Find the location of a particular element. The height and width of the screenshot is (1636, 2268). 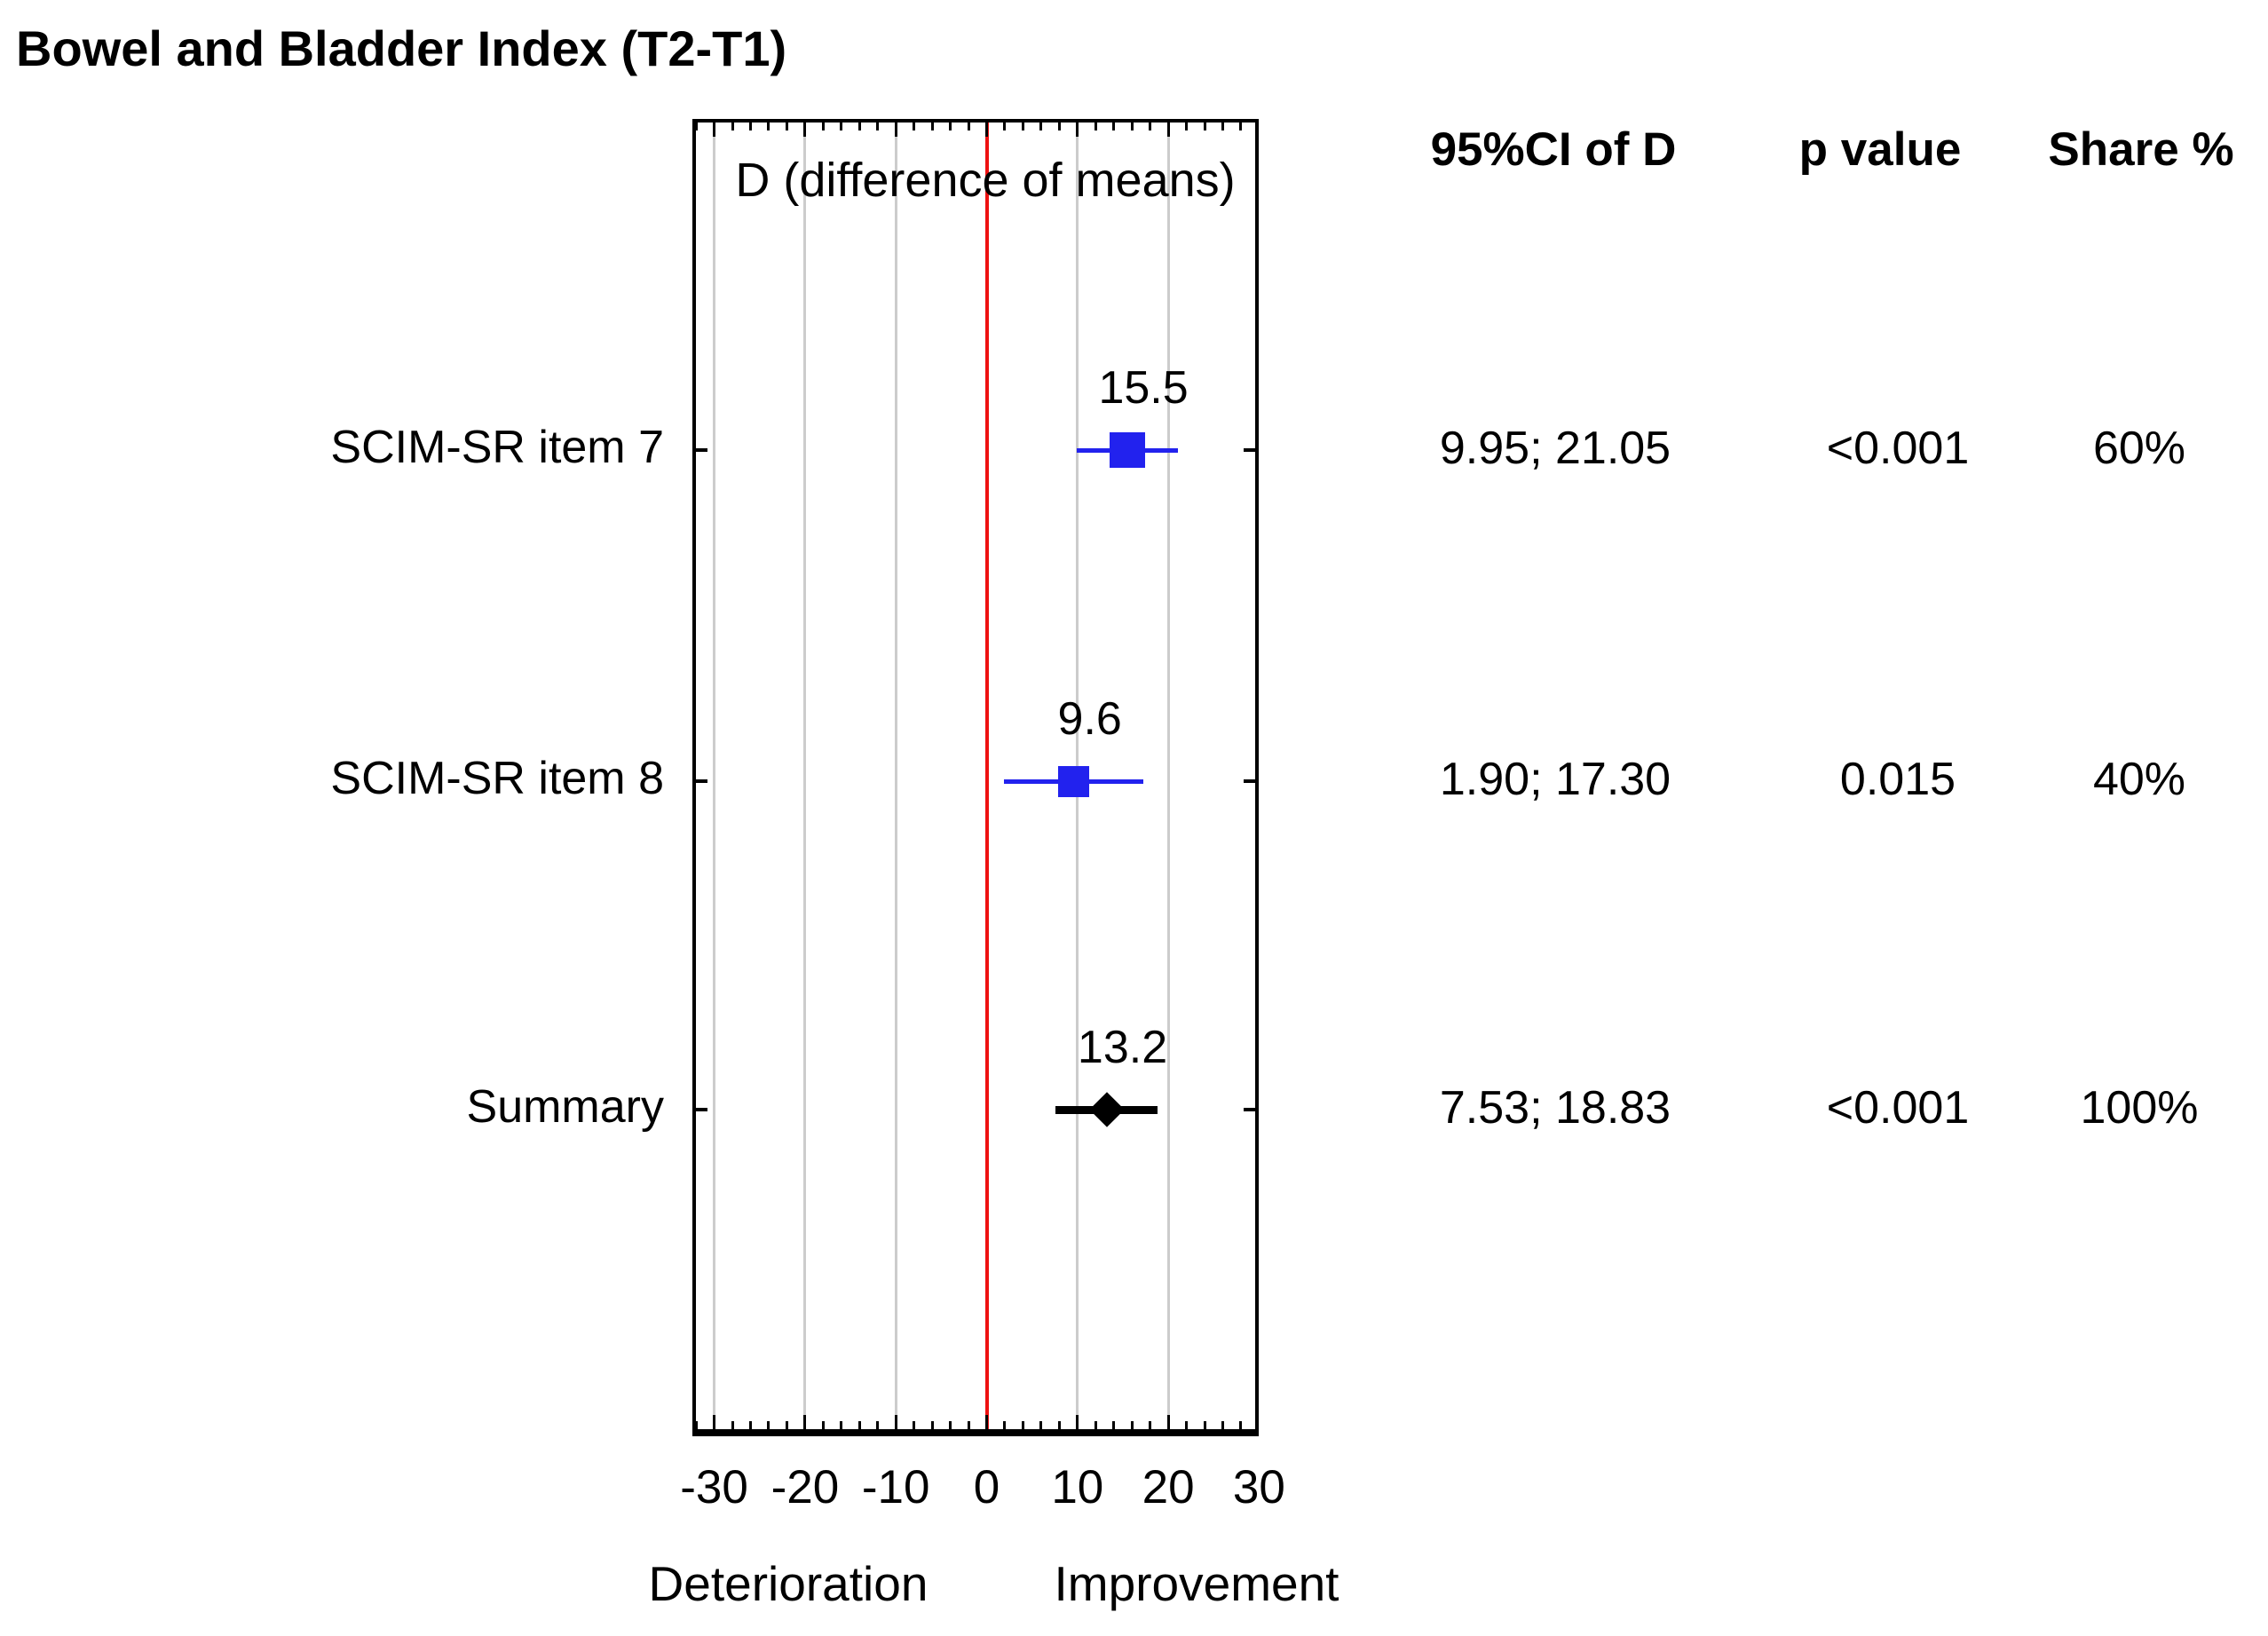

major-tick-top--10 is located at coordinates (895, 130).